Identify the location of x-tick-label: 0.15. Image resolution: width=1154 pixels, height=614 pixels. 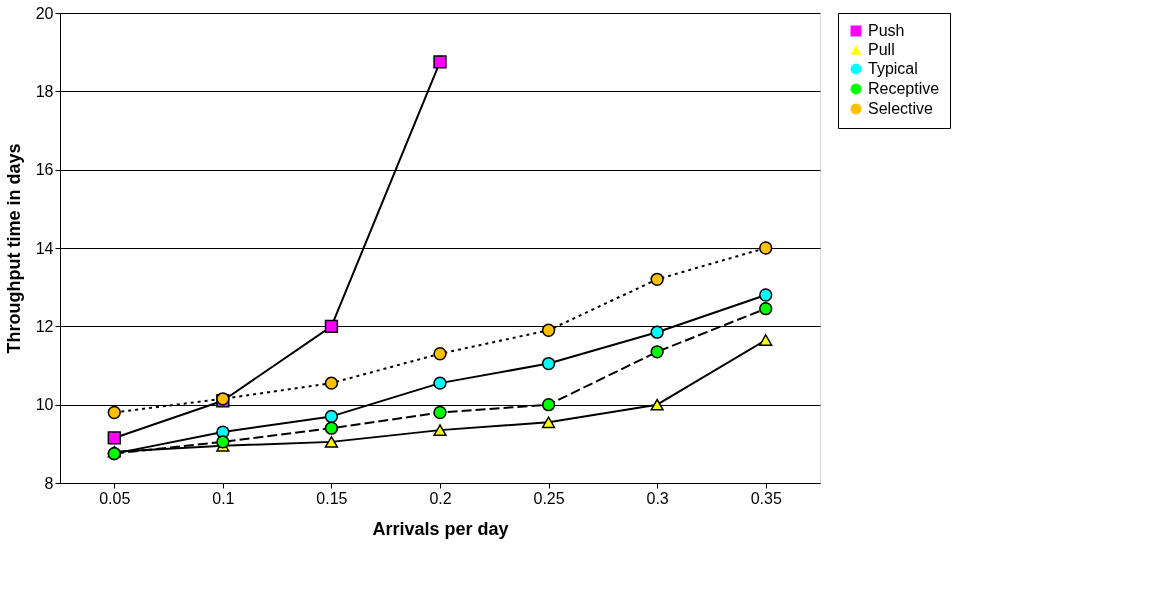
(332, 498).